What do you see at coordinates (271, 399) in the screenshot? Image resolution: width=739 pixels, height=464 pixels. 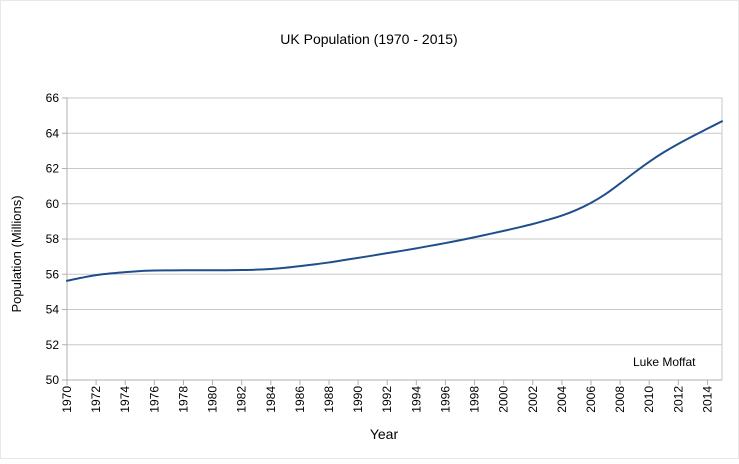 I see `x-tick-label: 1984` at bounding box center [271, 399].